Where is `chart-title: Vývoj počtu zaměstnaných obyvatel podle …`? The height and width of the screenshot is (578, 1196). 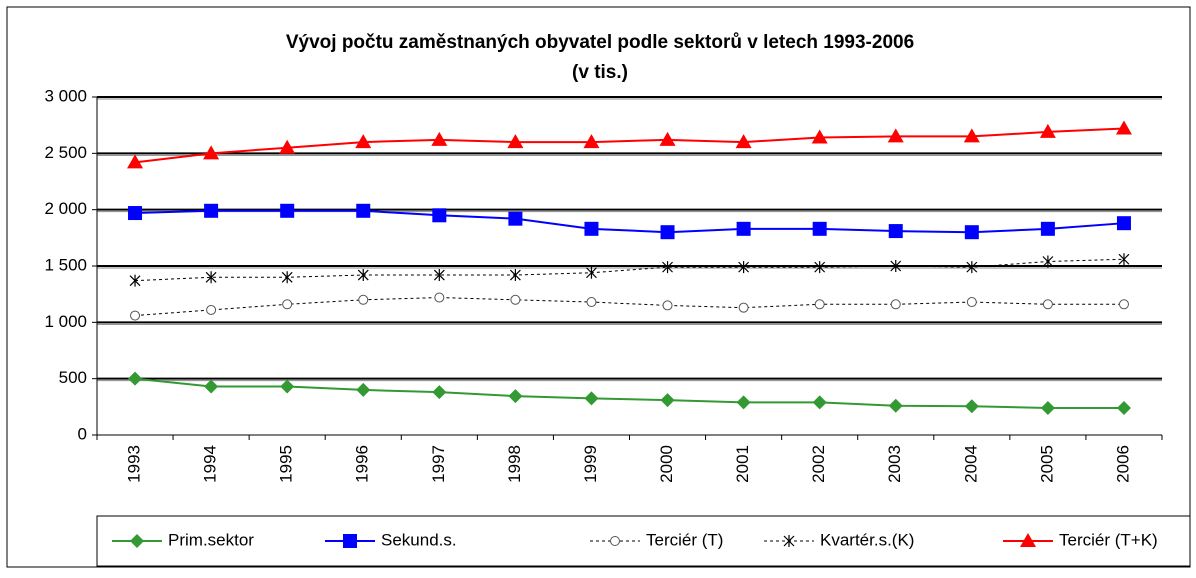
chart-title: Vývoj počtu zaměstnaných obyvatel podle … is located at coordinates (600, 42).